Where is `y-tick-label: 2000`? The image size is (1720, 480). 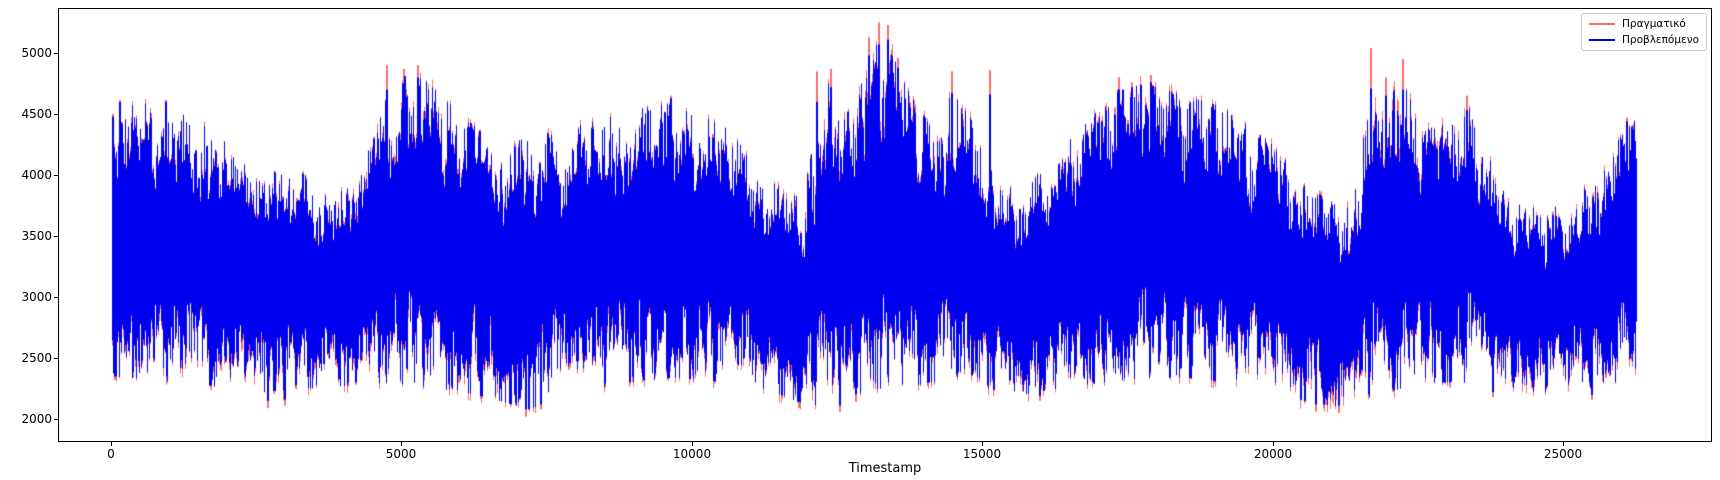 y-tick-label: 2000 is located at coordinates (36, 419).